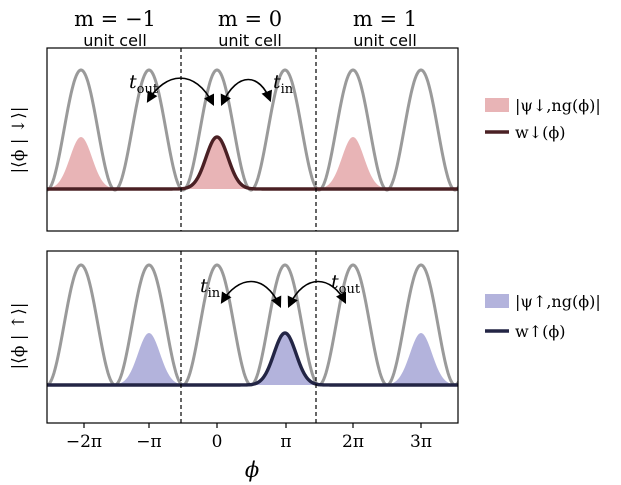  What do you see at coordinates (148, 89) in the screenshot?
I see `top-t-out-subscript: out` at bounding box center [148, 89].